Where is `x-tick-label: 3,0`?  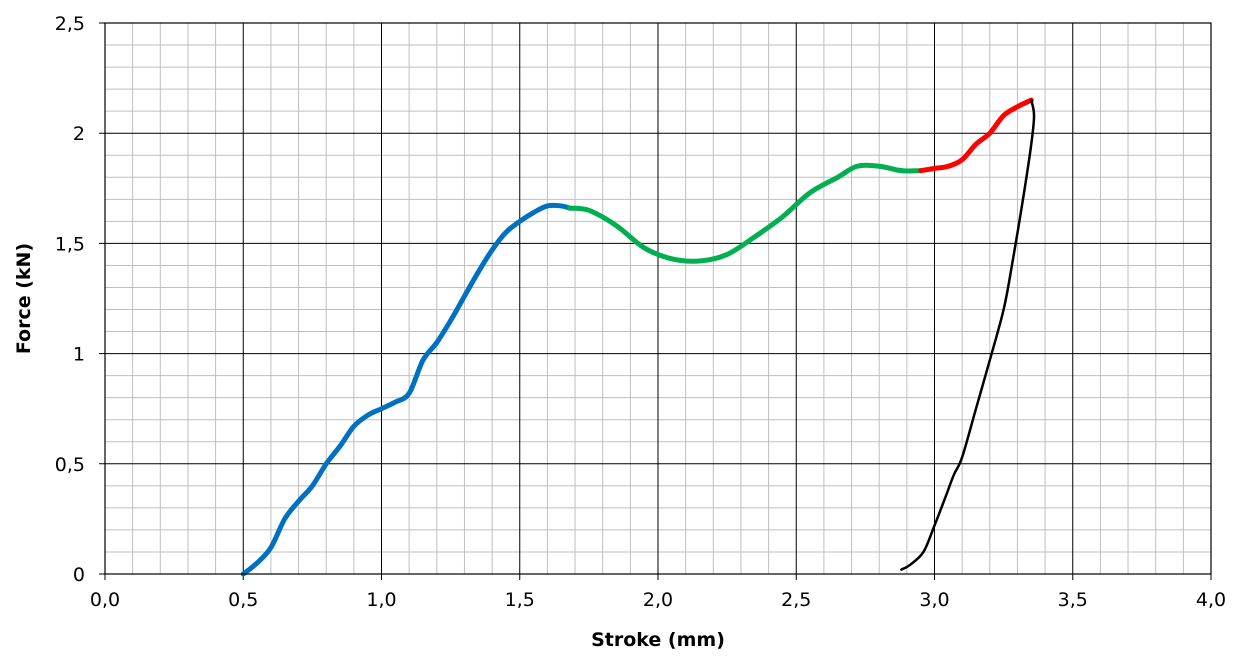
x-tick-label: 3,0 is located at coordinates (934, 600).